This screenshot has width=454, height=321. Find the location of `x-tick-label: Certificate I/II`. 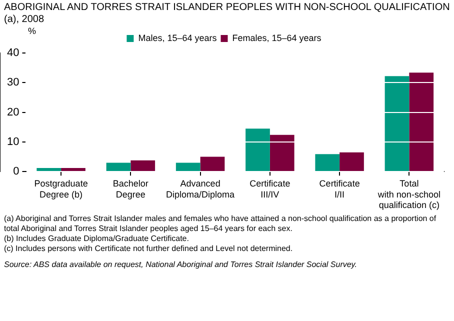

x-tick-label: Certificate I/II is located at coordinates (339, 189).